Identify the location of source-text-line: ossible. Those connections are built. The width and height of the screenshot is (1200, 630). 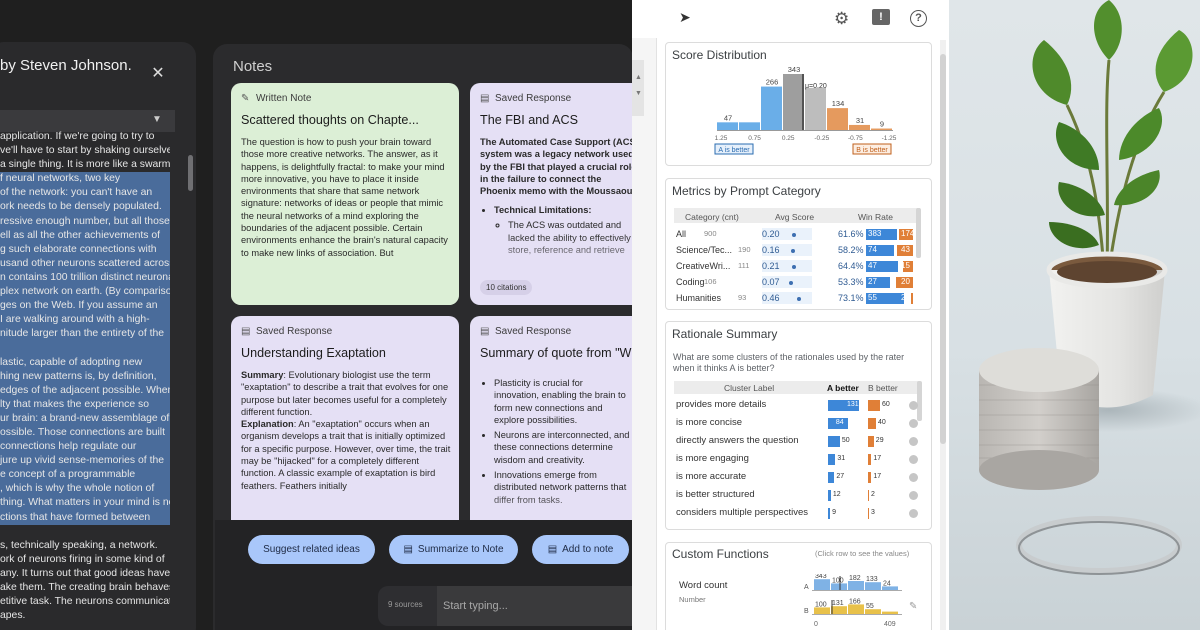
(85, 433).